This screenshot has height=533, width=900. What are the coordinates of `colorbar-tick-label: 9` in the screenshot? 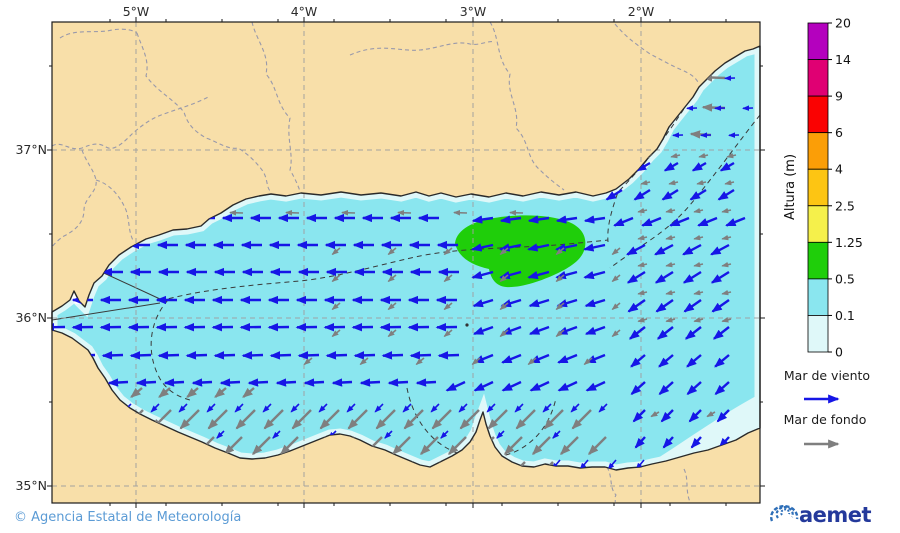 It's located at (839, 96).